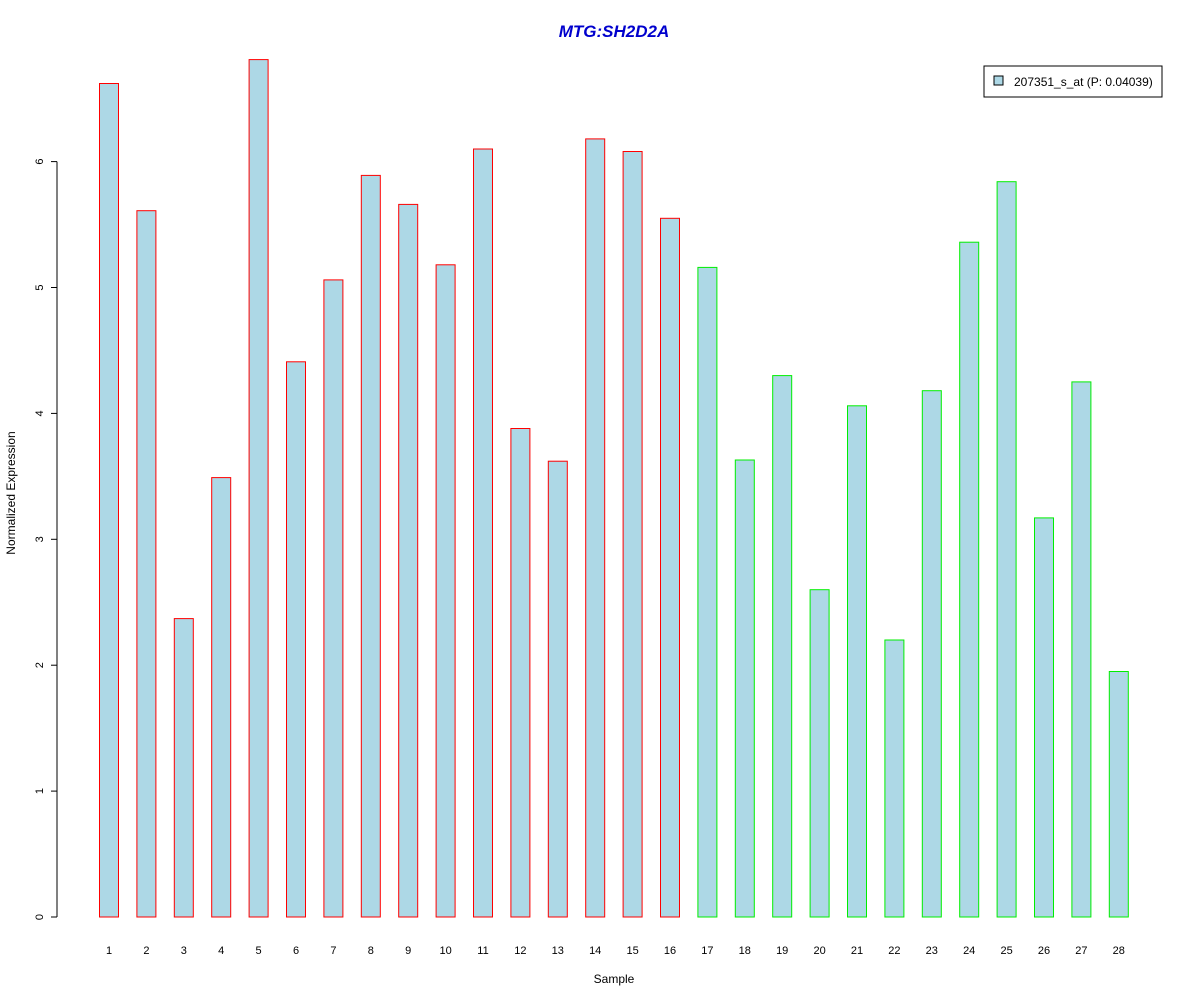 Image resolution: width=1200 pixels, height=1000 pixels. I want to click on x-tick-label: 19, so click(782, 951).